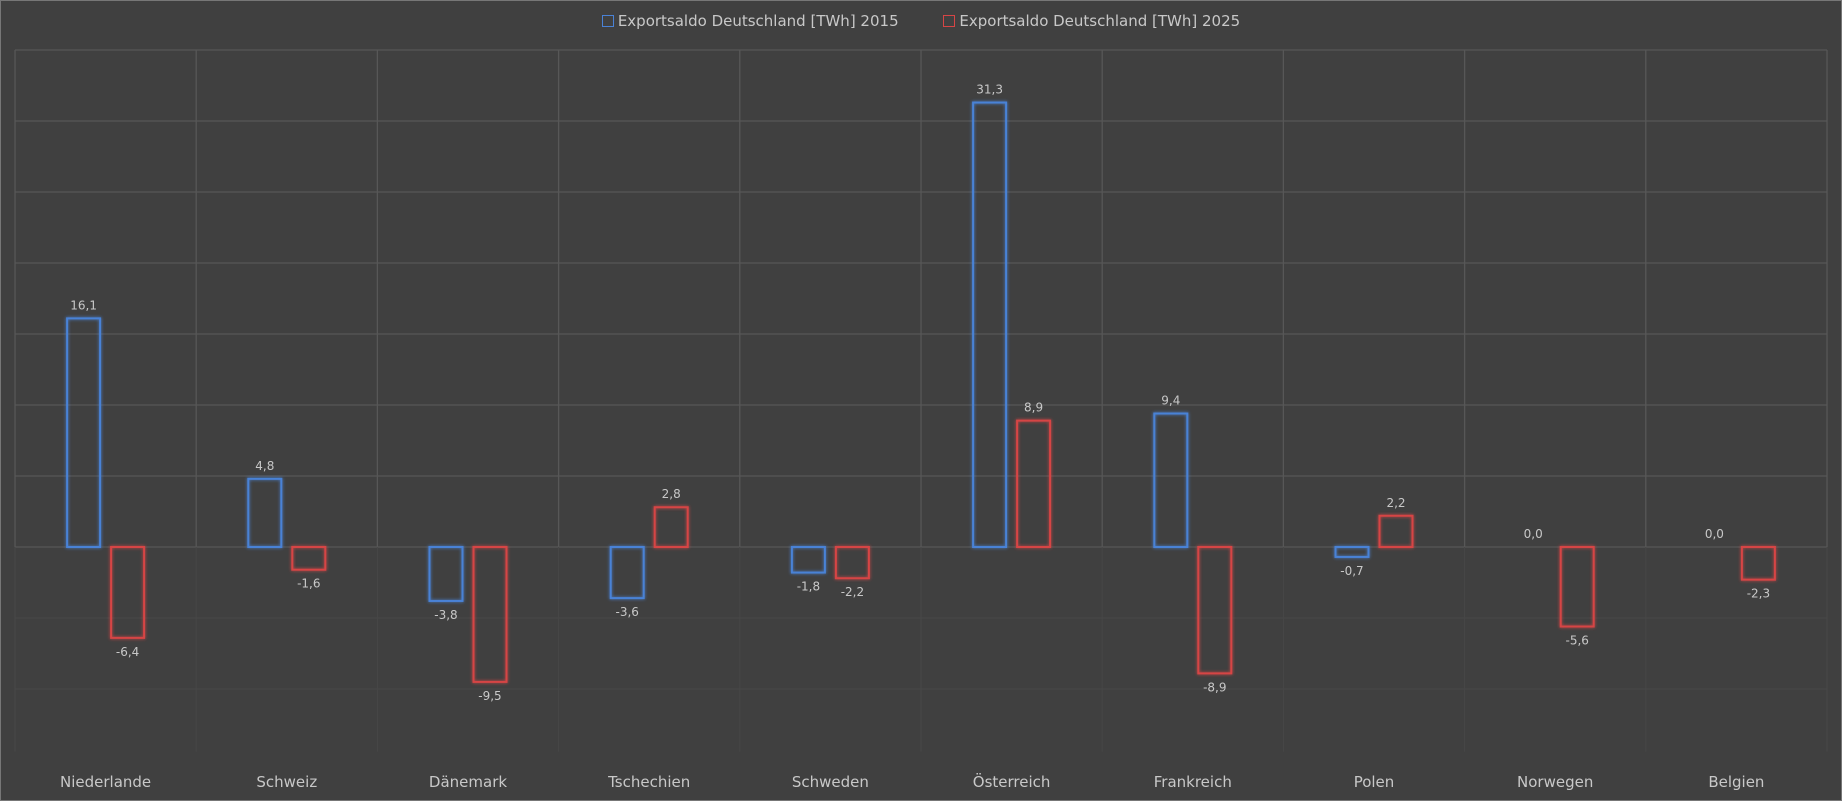  I want to click on data-label-2025: 8,9, so click(1033, 408).